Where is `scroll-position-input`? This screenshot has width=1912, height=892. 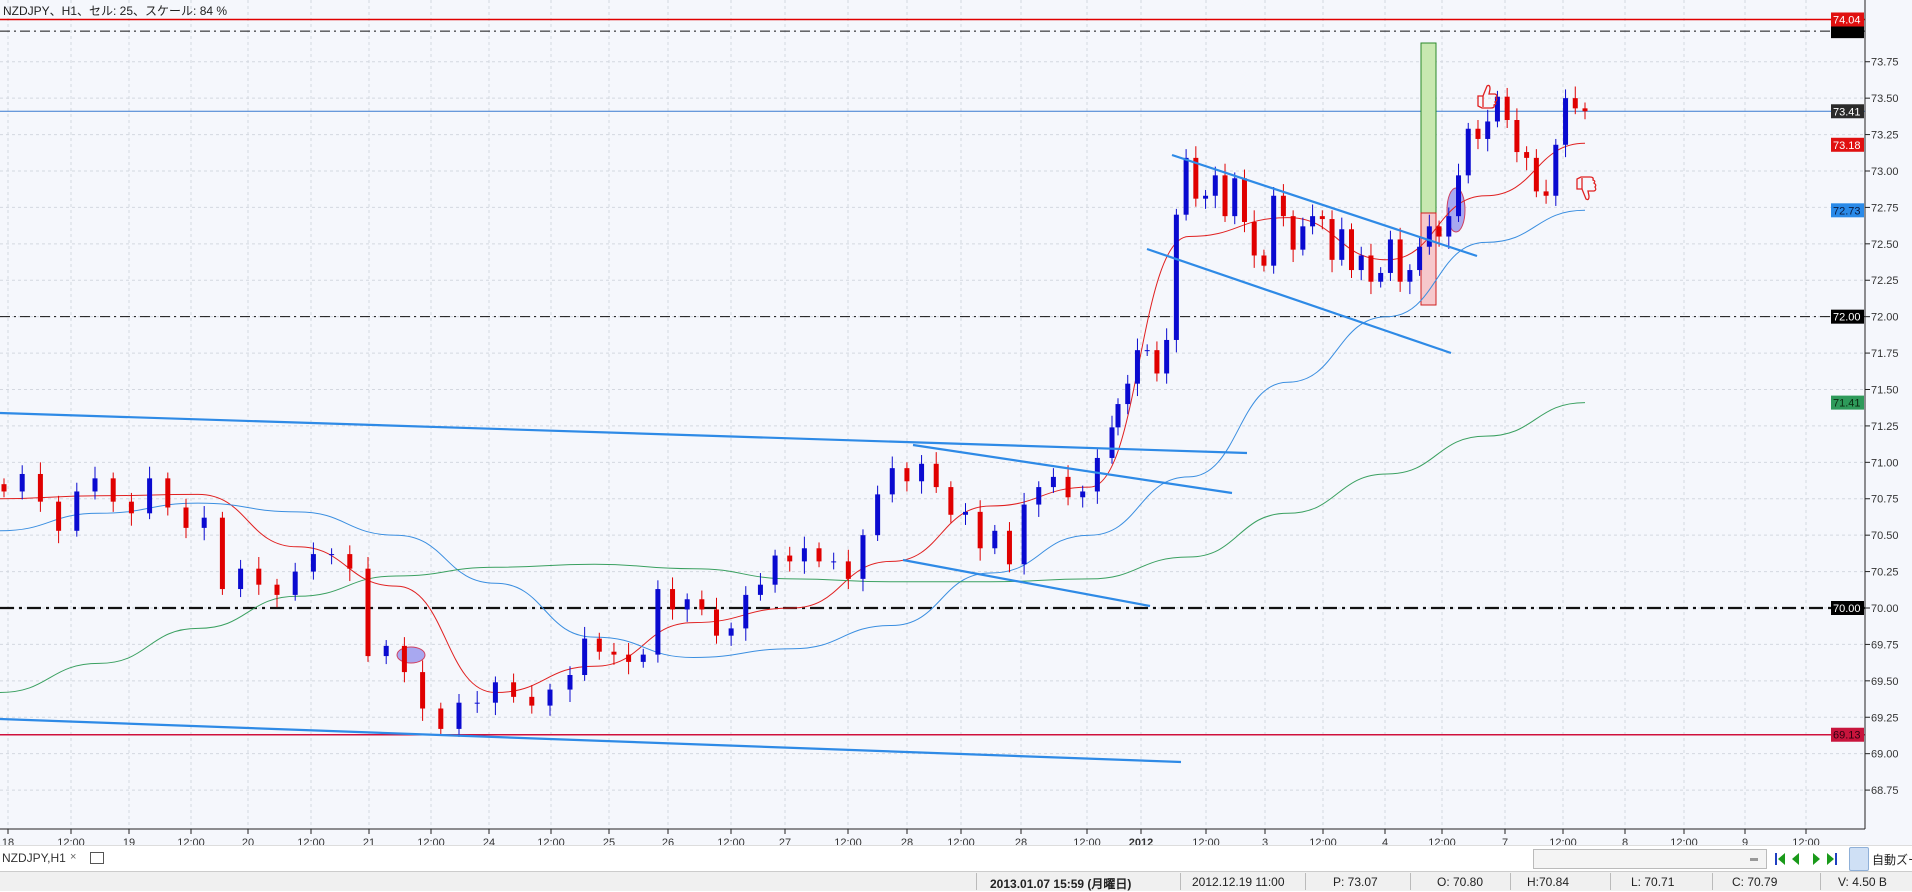 scroll-position-input is located at coordinates (1650, 859).